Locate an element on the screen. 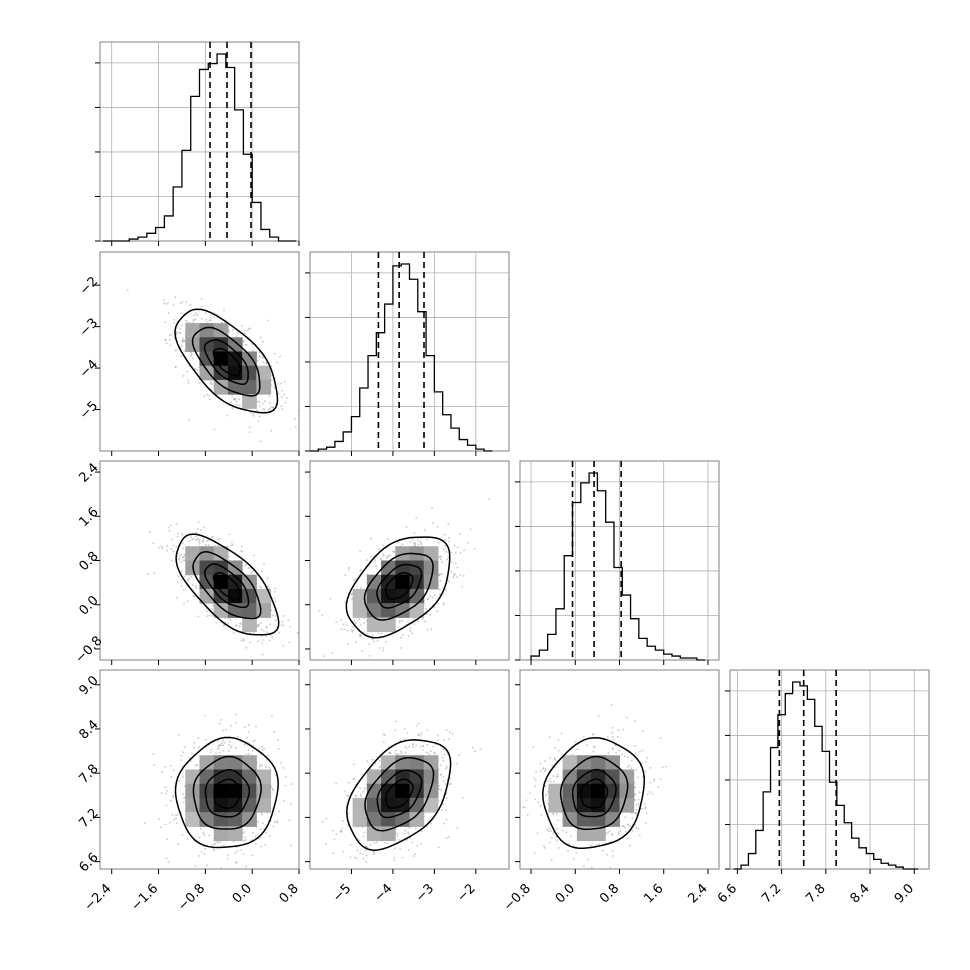 The height and width of the screenshot is (970, 970). x-tick-label: 7.2 is located at coordinates (771, 893).